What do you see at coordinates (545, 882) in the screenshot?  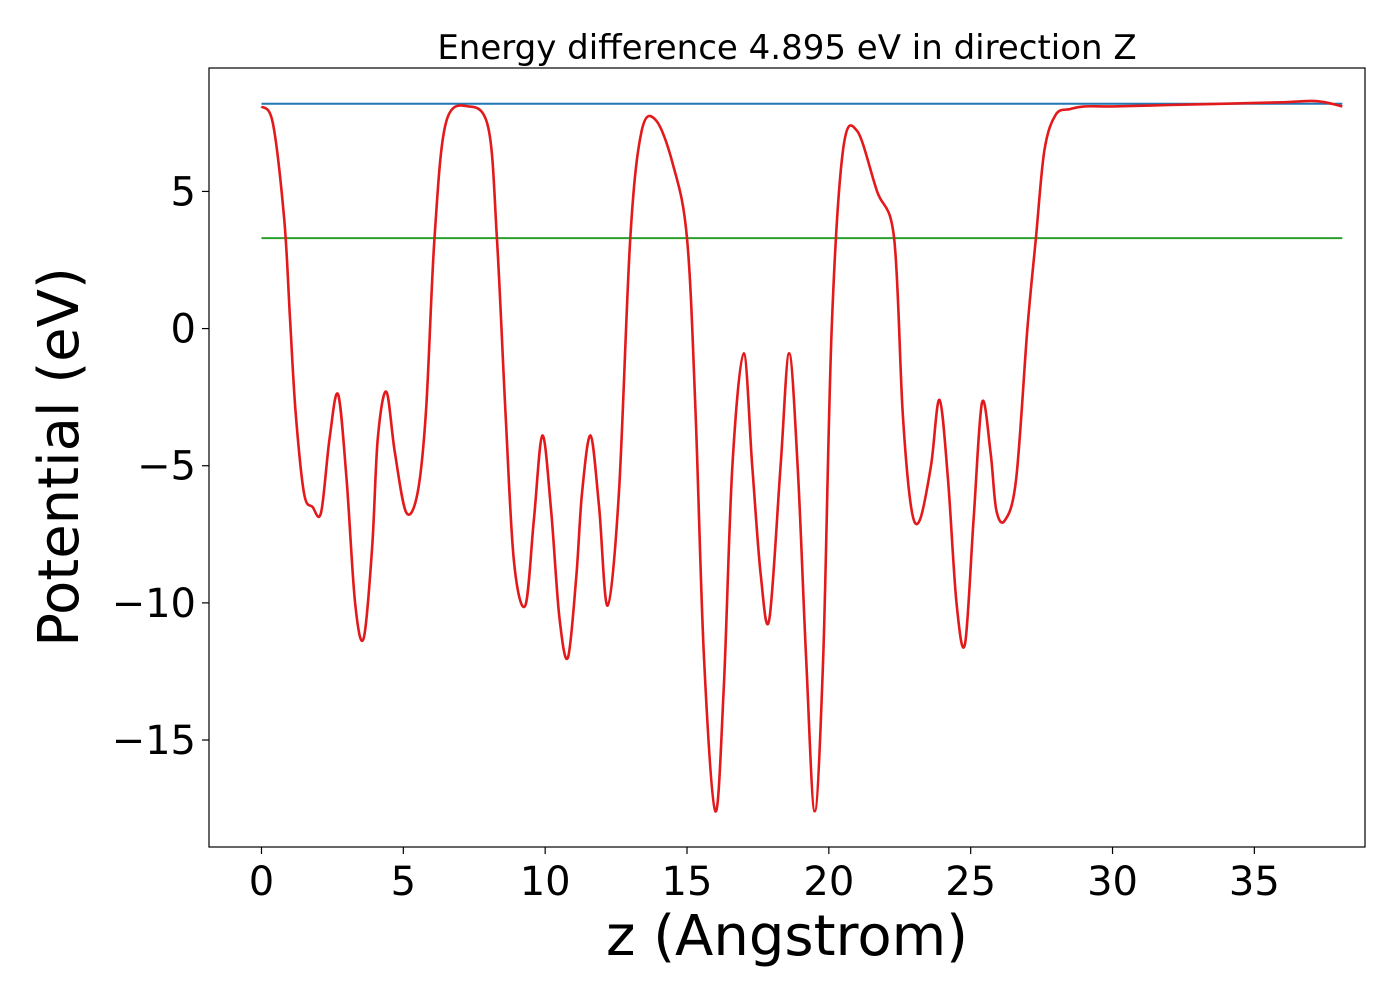 I see `x-tick-label: 10` at bounding box center [545, 882].